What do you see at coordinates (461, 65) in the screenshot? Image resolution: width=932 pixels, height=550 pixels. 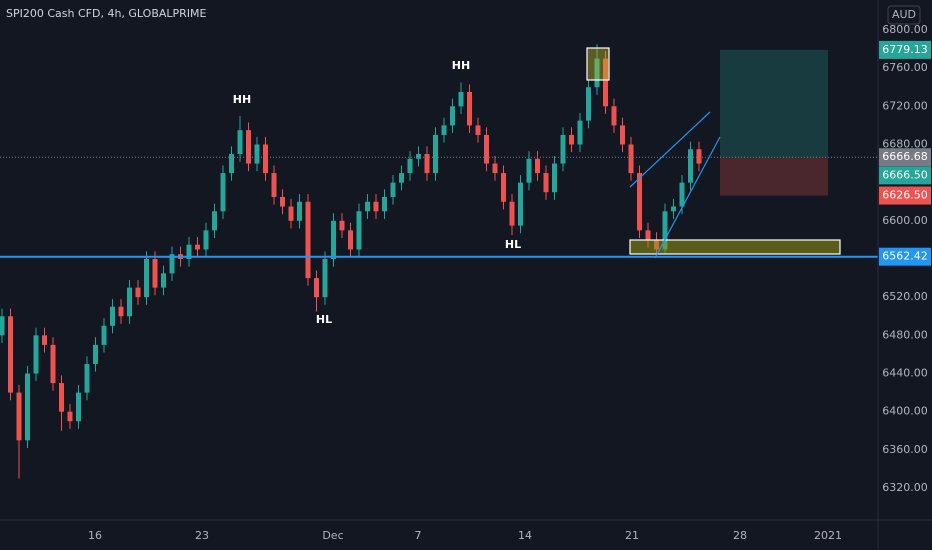 I see `annotation: HH` at bounding box center [461, 65].